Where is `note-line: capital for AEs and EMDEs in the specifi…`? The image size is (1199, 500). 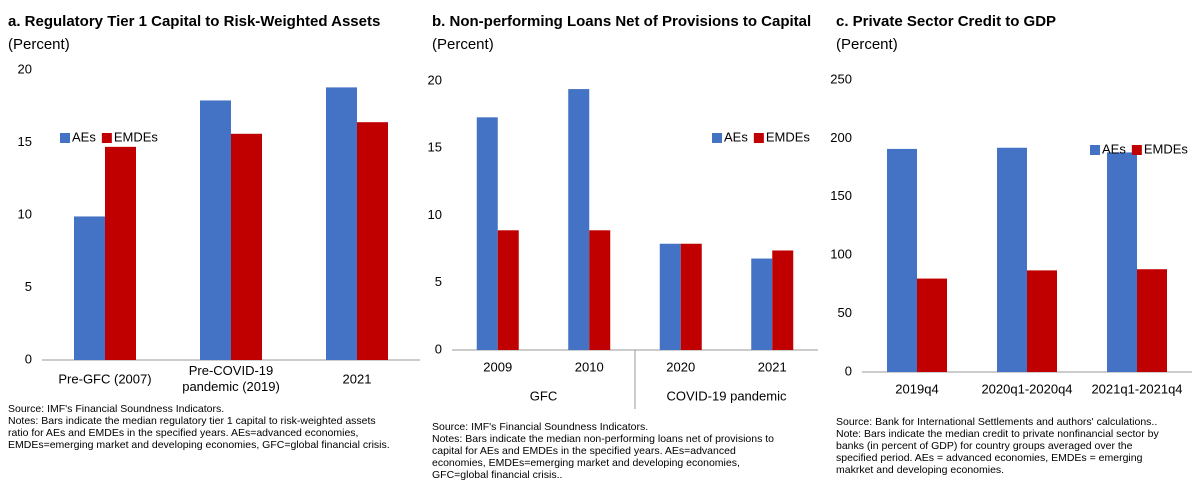 note-line: capital for AEs and EMDEs in the specifi… is located at coordinates (584, 451).